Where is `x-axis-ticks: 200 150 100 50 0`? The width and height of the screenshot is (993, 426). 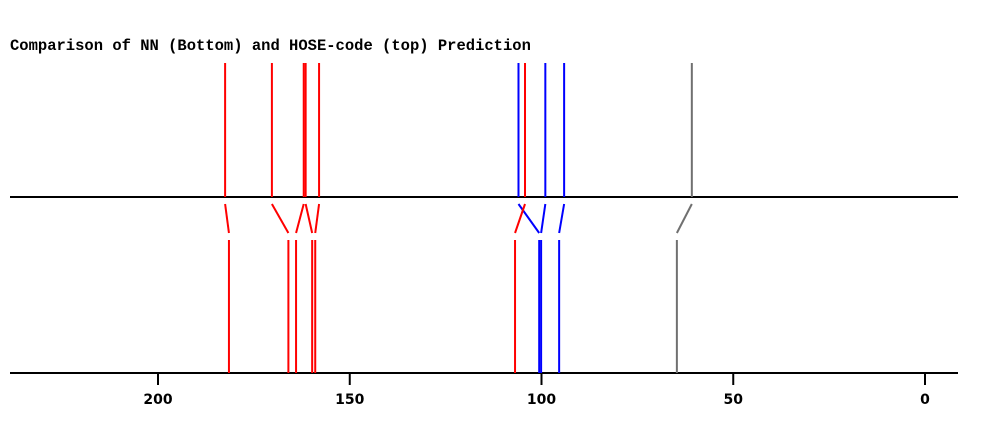 x-axis-ticks: 200 150 100 50 0 is located at coordinates (536, 390).